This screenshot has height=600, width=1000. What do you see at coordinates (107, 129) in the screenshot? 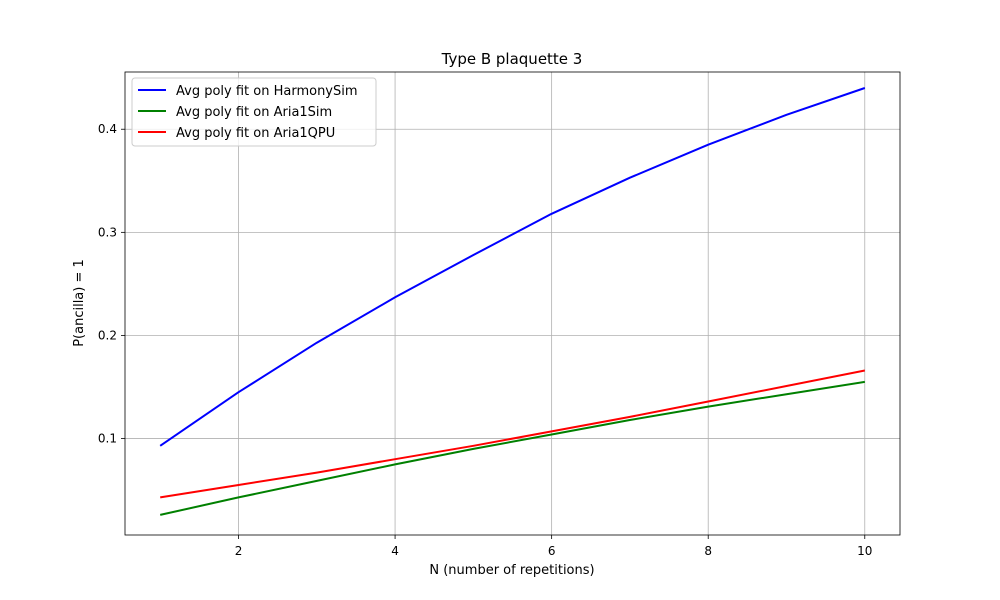
I see `y-tick-label: 0.4` at bounding box center [107, 129].